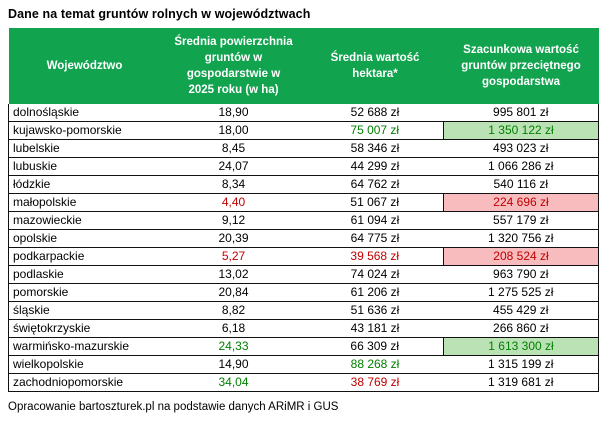  Describe the element at coordinates (521, 382) in the screenshot. I see `cell-value: 1 319 681 zł` at that location.